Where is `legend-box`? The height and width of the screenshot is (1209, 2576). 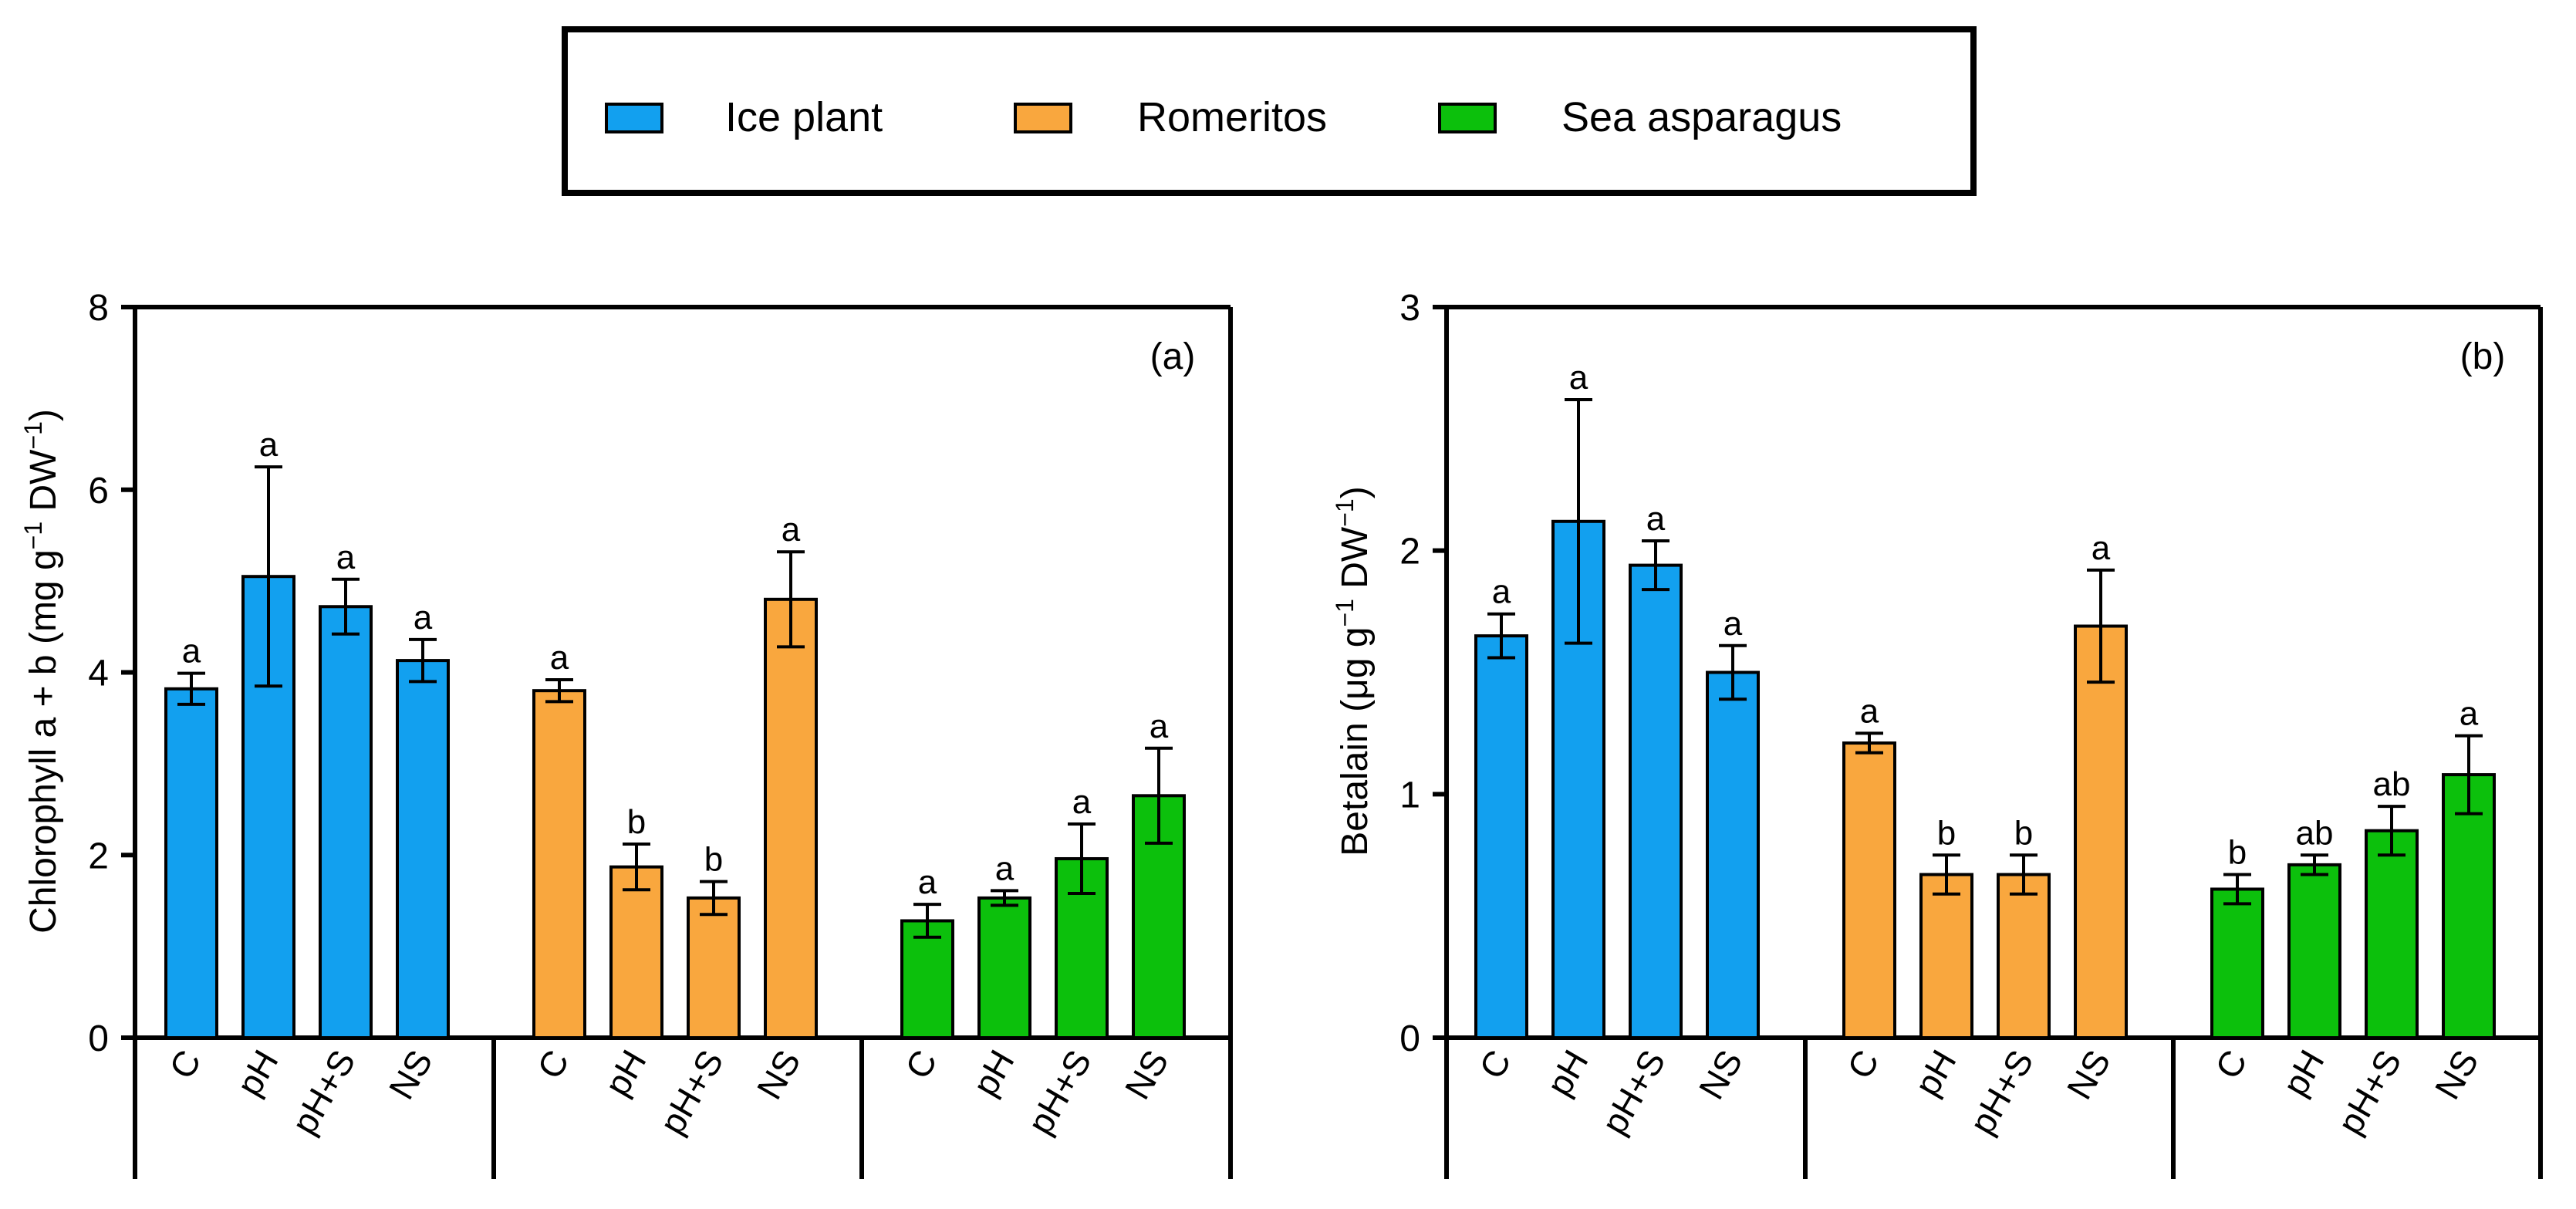 legend-box is located at coordinates (1270, 111).